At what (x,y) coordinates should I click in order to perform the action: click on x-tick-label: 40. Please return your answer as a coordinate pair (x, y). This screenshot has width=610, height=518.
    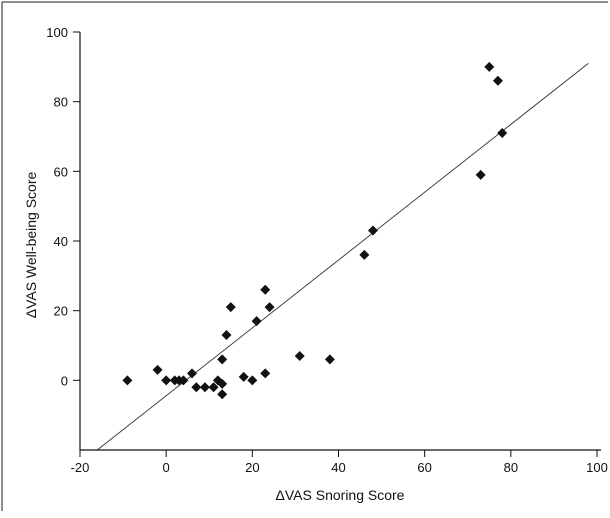
    Looking at the image, I should click on (338, 467).